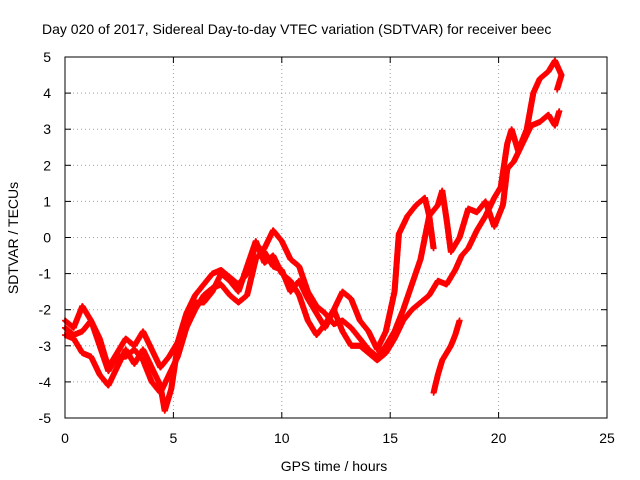 Image resolution: width=640 pixels, height=480 pixels. What do you see at coordinates (338, 438) in the screenshot?
I see `x-tick-labels: 0 5 10 15 20 25` at bounding box center [338, 438].